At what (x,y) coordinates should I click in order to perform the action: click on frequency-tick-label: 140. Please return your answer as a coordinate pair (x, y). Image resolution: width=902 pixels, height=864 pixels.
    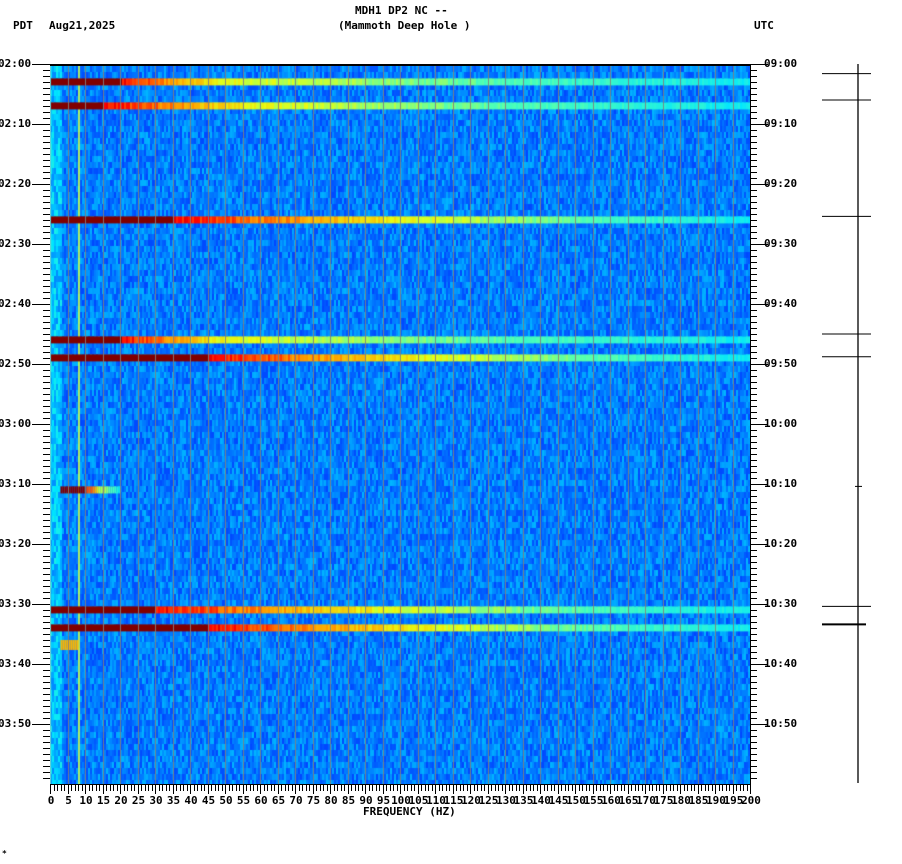
    Looking at the image, I should click on (541, 800).